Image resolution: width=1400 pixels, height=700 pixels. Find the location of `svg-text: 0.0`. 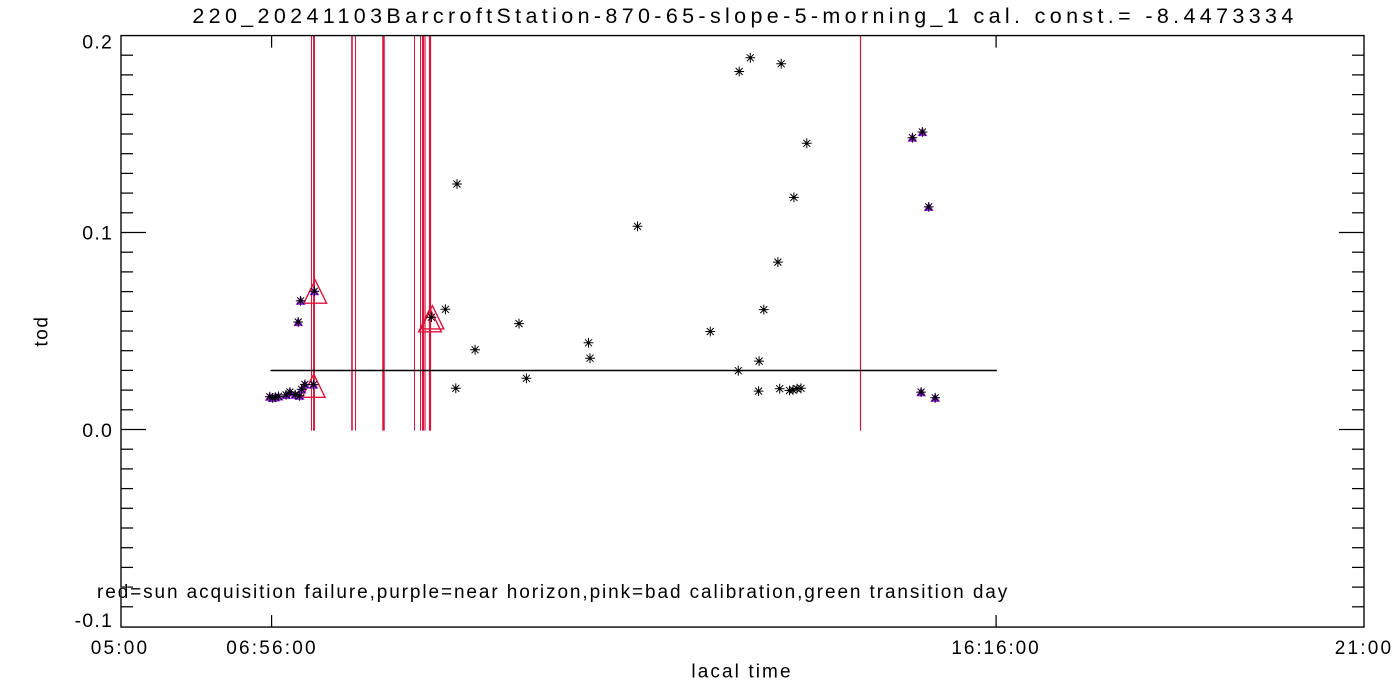

svg-text: 0.0 is located at coordinates (97, 431).